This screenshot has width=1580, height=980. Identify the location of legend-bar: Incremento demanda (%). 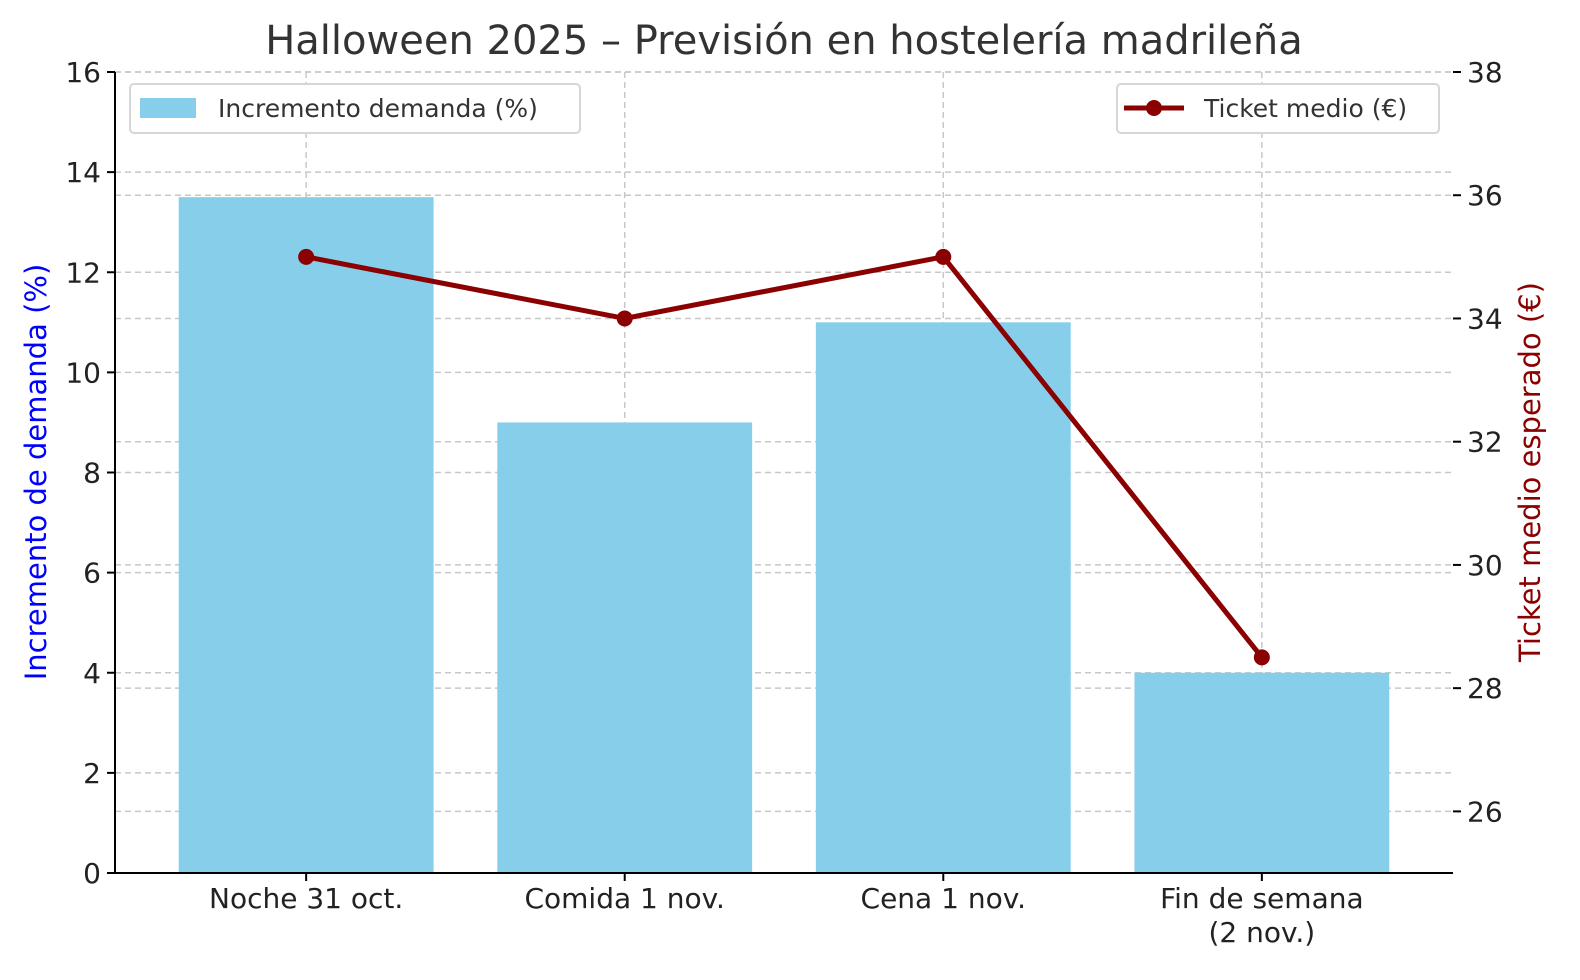
(355, 108).